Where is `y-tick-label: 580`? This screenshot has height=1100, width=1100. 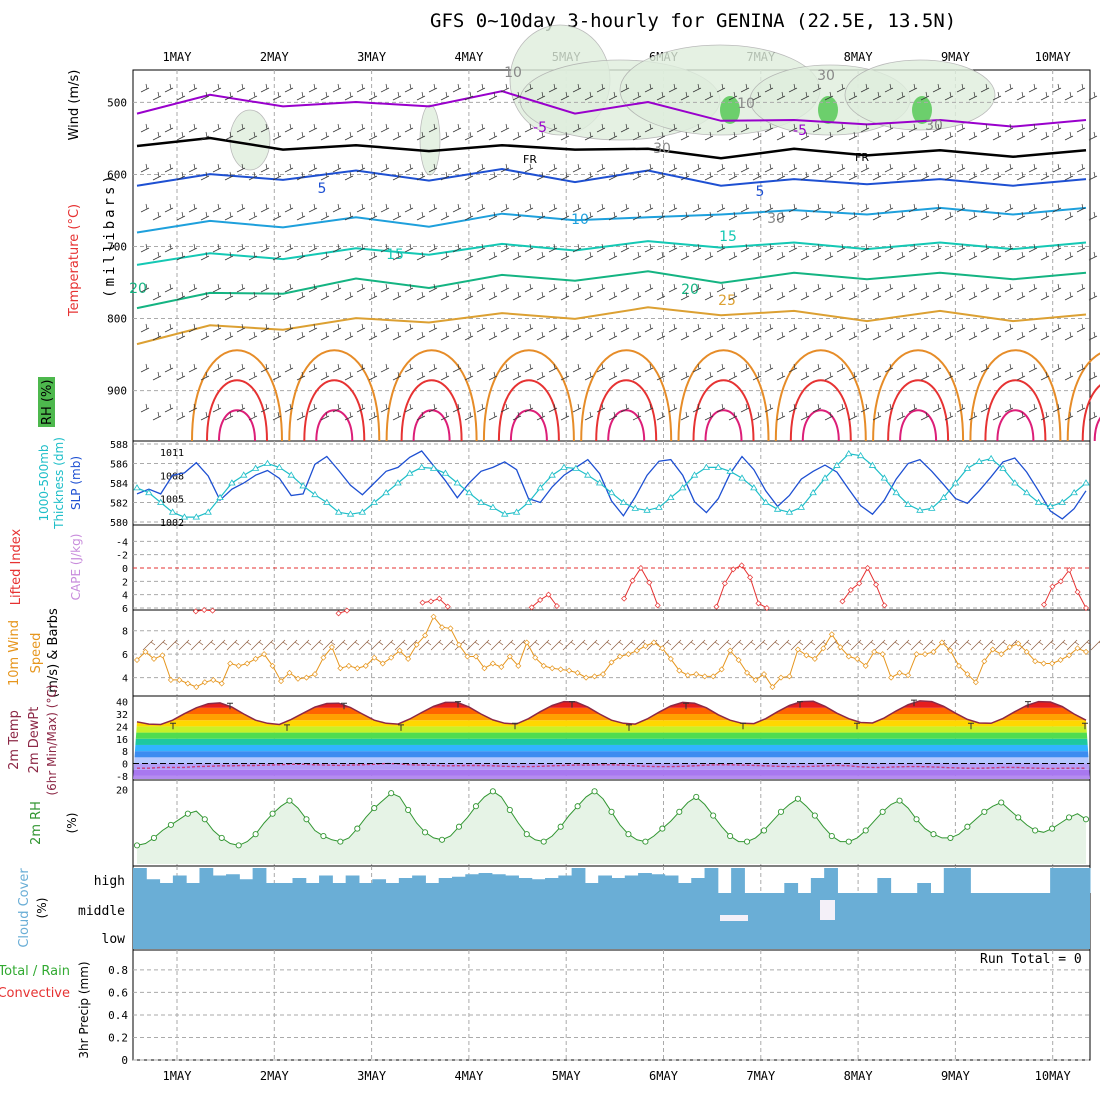 y-tick-label: 580 is located at coordinates (119, 523).